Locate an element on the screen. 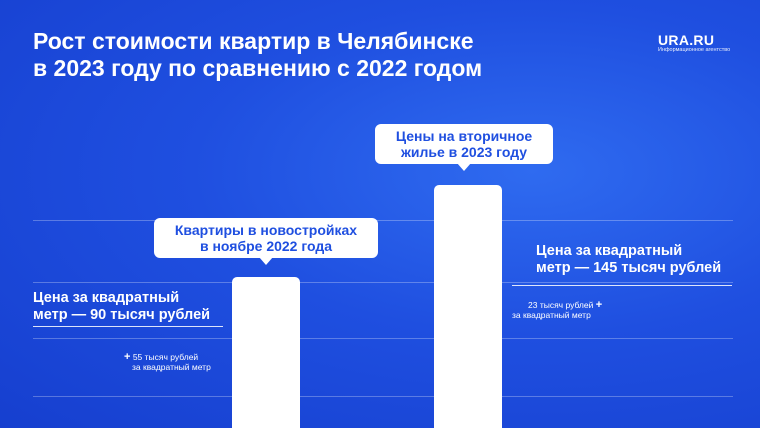  price-label-secondary-housing-line1: Цена за квадратный is located at coordinates (609, 251).